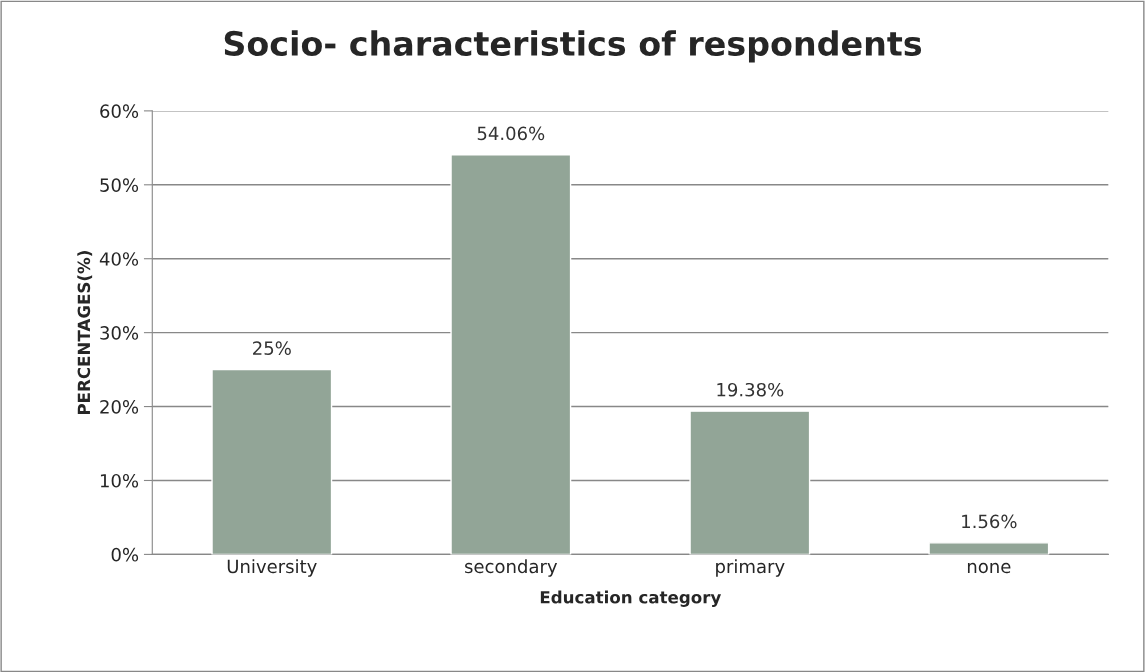 The image size is (1145, 672). What do you see at coordinates (511, 133) in the screenshot?
I see `data-label: 54.06%` at bounding box center [511, 133].